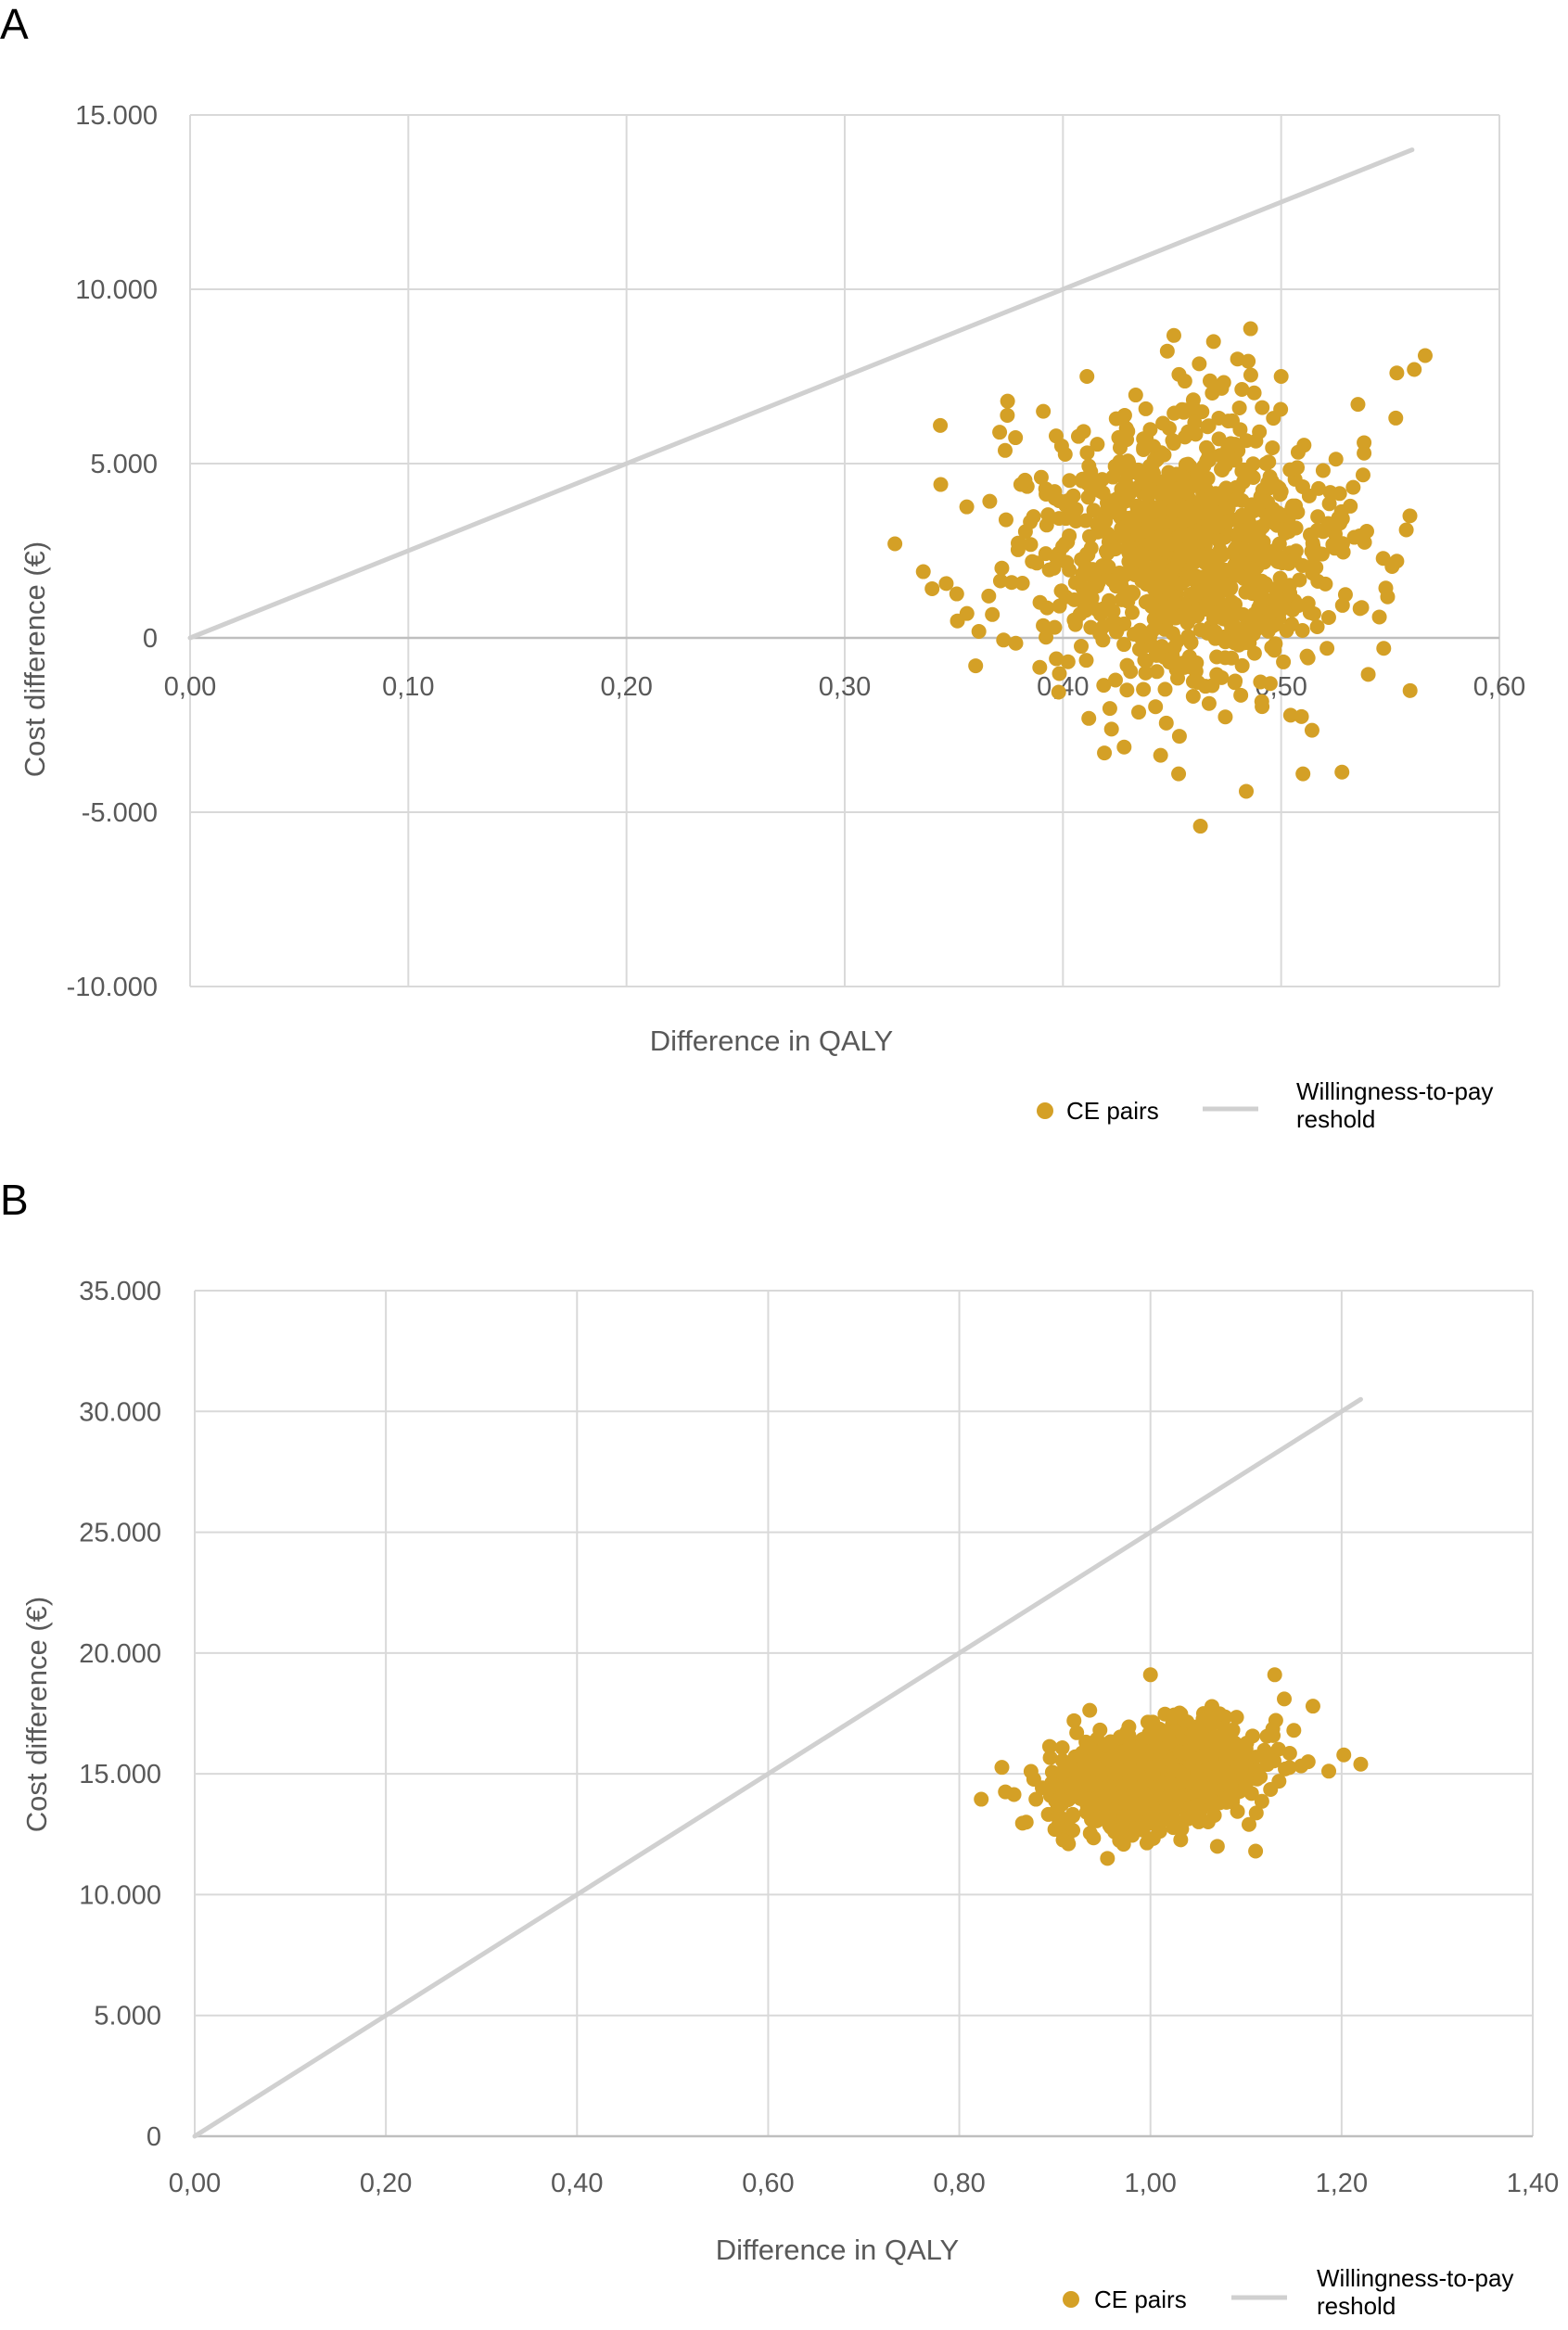  What do you see at coordinates (1394, 1091) in the screenshot?
I see `legend-label-threshold: Willingness-to-pay` at bounding box center [1394, 1091].